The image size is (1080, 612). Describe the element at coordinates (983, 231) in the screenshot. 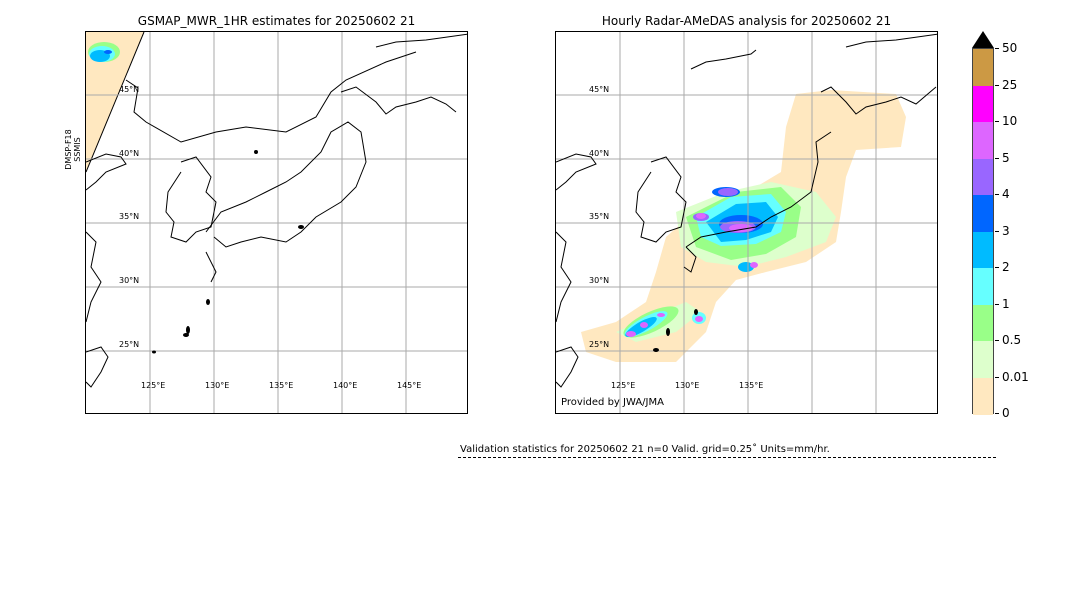

I see `colorbar` at that location.